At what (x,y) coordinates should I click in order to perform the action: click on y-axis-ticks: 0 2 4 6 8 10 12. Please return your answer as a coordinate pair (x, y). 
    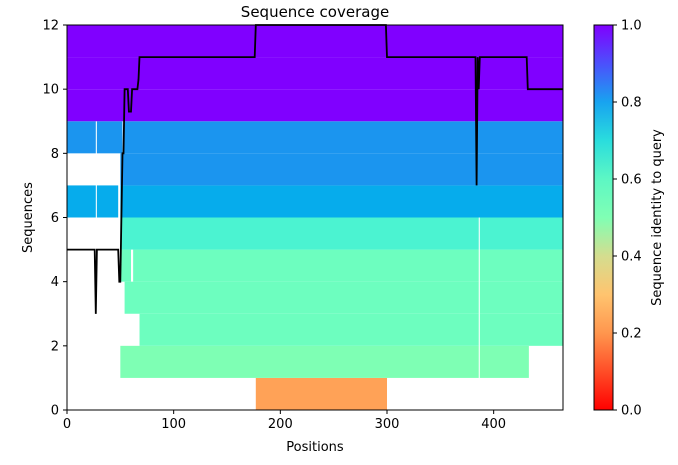
    Looking at the image, I should click on (54, 219).